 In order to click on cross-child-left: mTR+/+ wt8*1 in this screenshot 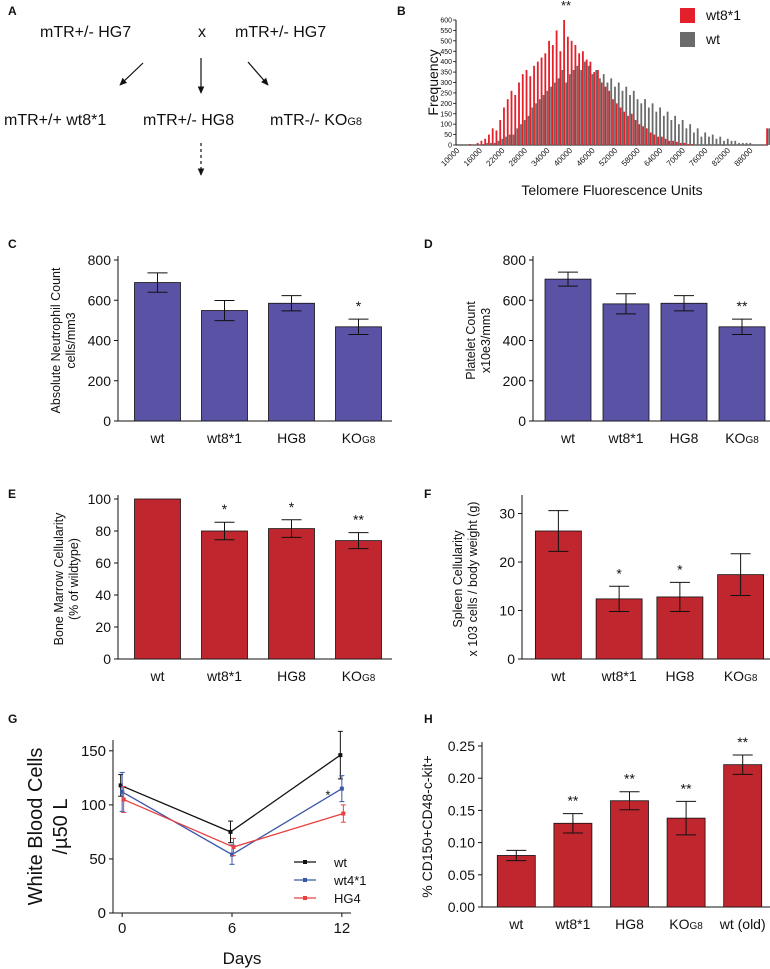, I will do `click(55, 120)`.